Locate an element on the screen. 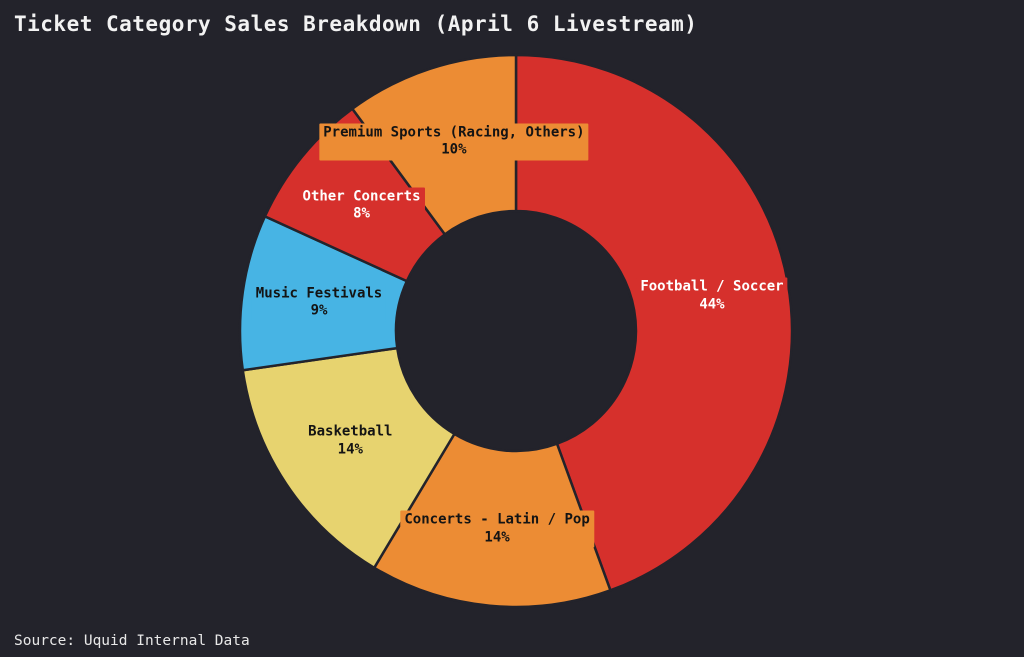 The height and width of the screenshot is (657, 1024). slice-label-football-soccer: Football / Soccer 44% is located at coordinates (712, 296).